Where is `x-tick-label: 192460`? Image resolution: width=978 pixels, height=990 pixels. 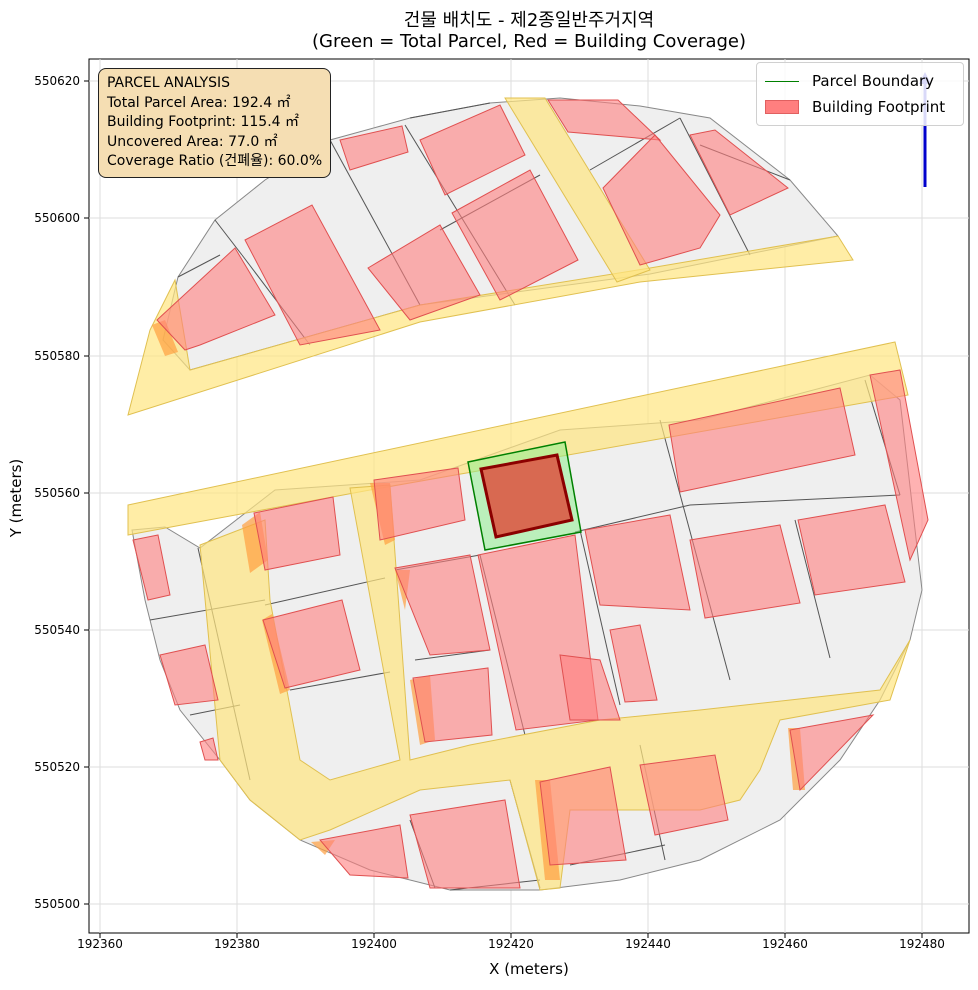
x-tick-label: 192460 is located at coordinates (785, 944).